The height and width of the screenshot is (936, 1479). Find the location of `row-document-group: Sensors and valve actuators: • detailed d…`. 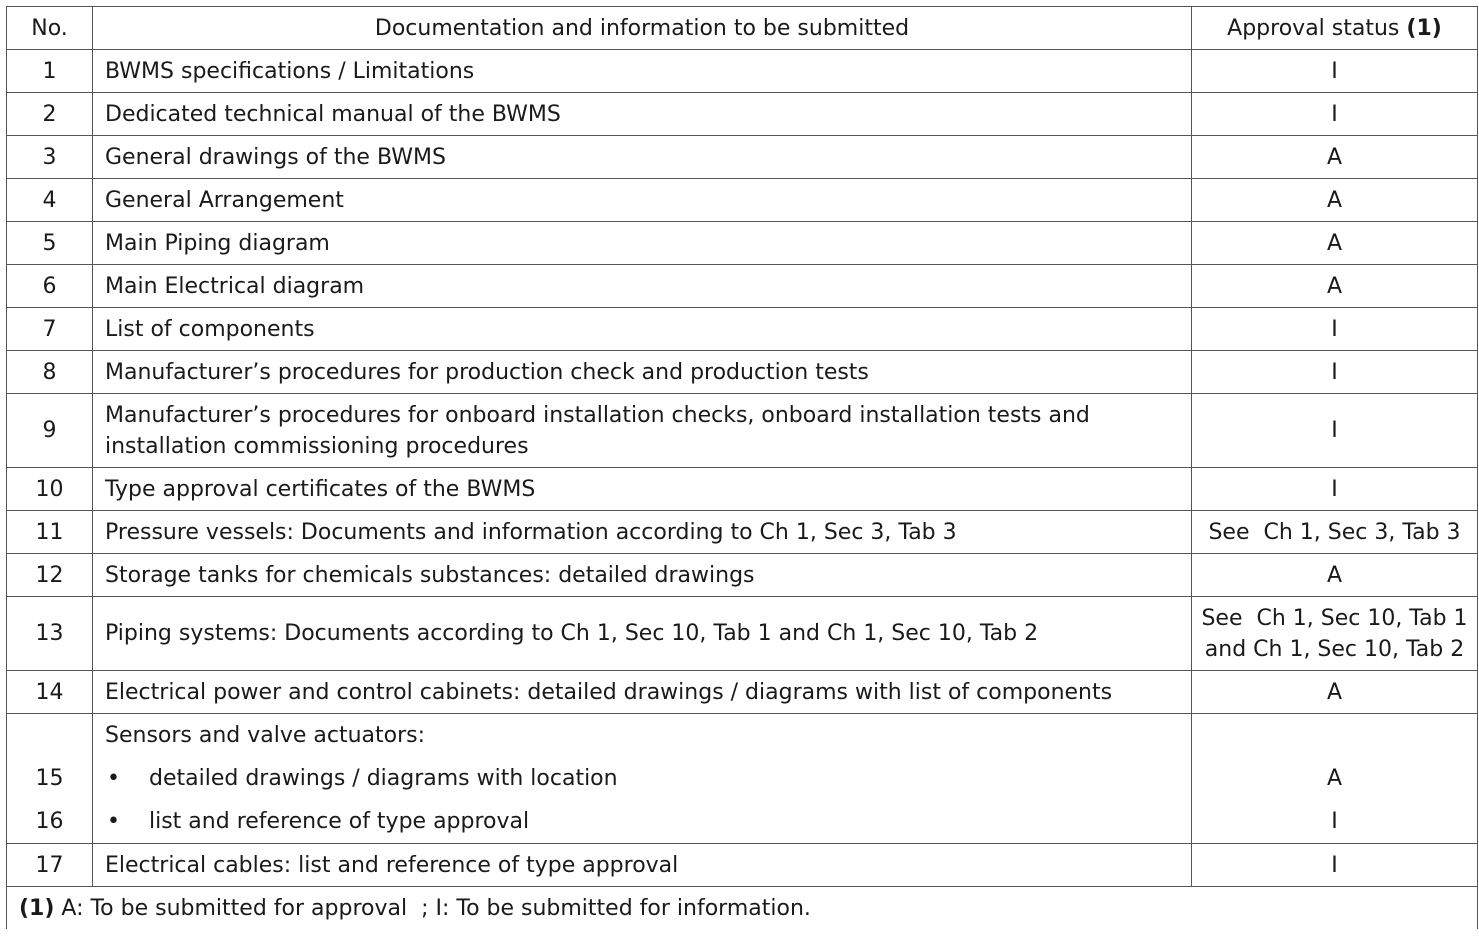

row-document-group: Sensors and valve actuators: • detailed d… is located at coordinates (642, 778).